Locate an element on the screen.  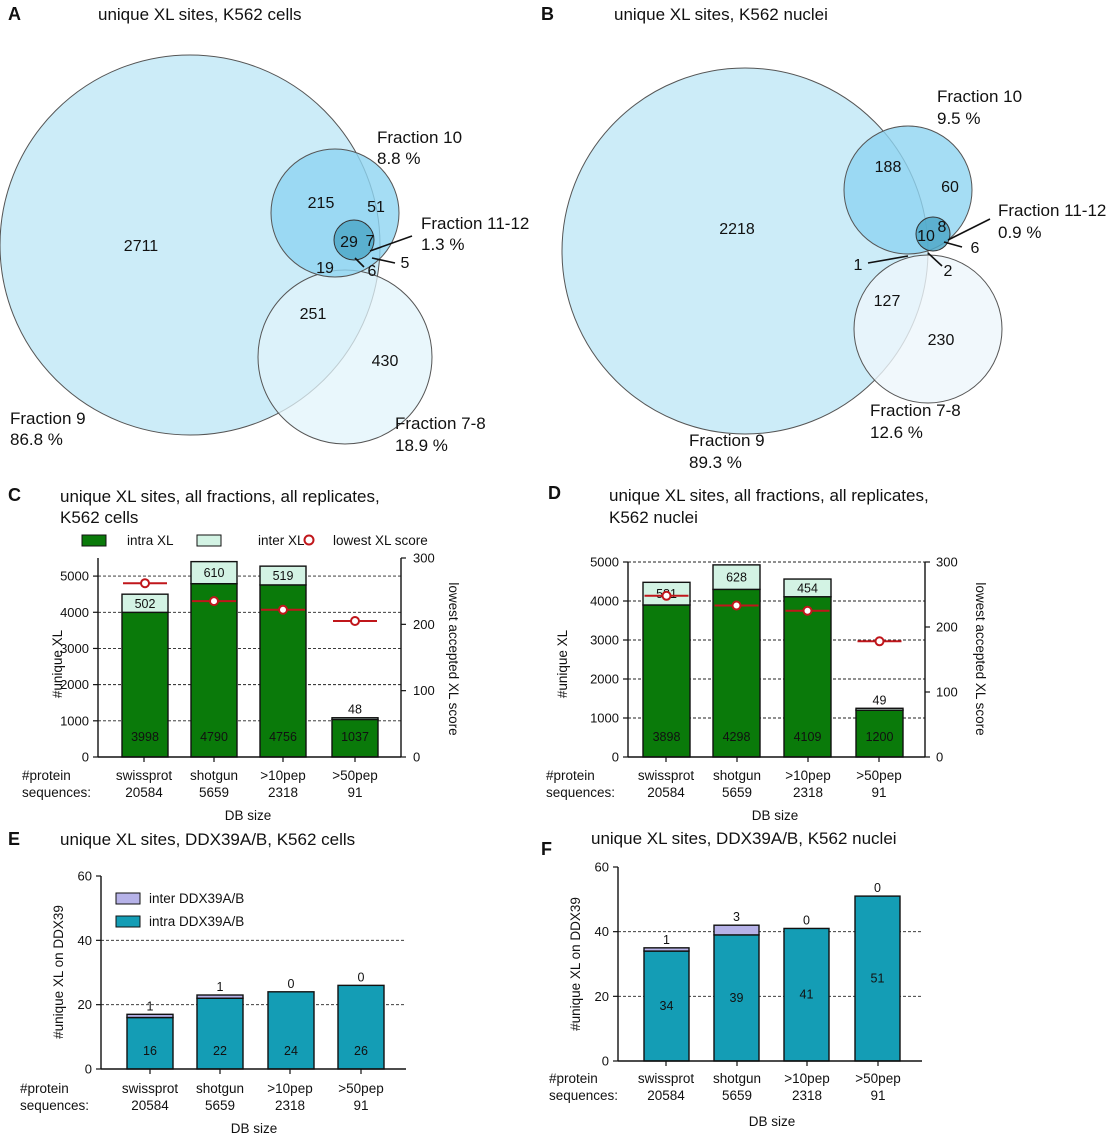
c-bar-3-top is located at coordinates (283, 575).